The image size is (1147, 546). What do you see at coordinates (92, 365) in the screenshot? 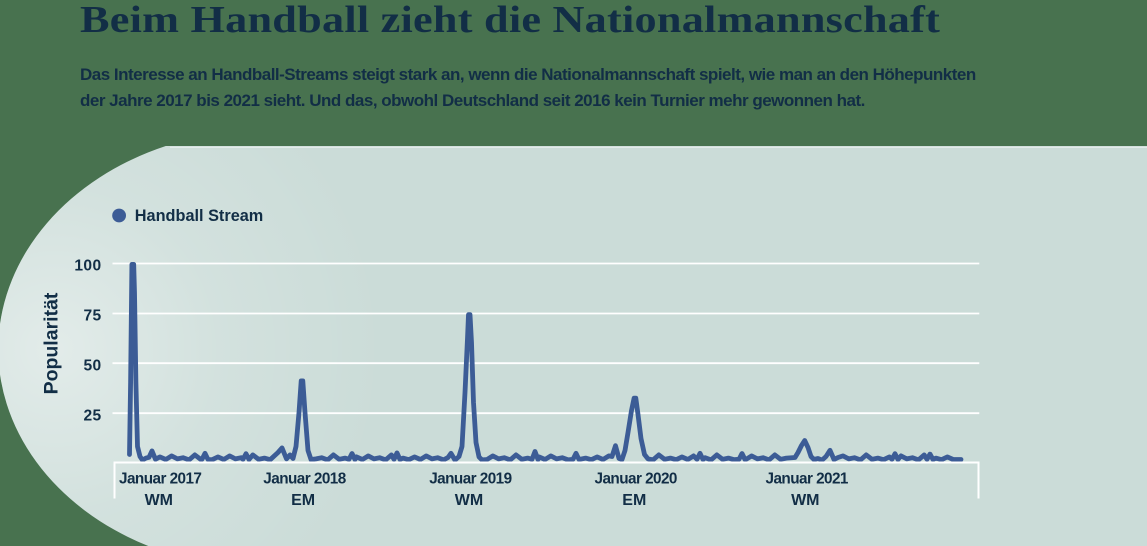
I see `svg-text: 50` at bounding box center [92, 365].